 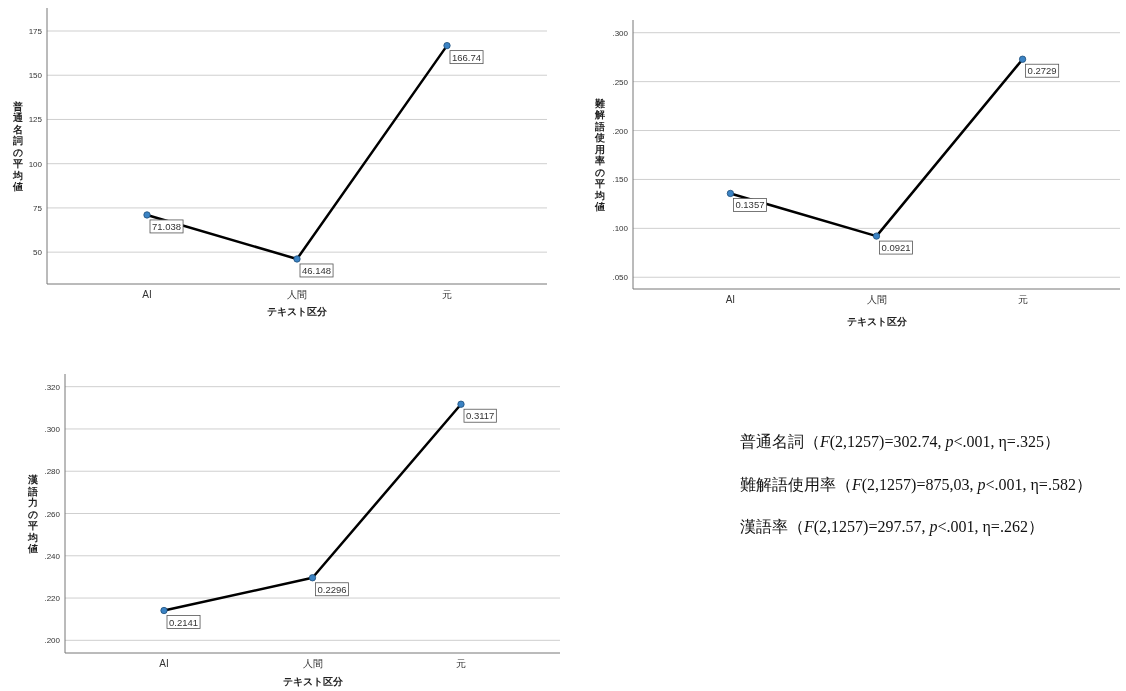 What do you see at coordinates (52, 472) in the screenshot?
I see `y-tick-label: .280` at bounding box center [52, 472].